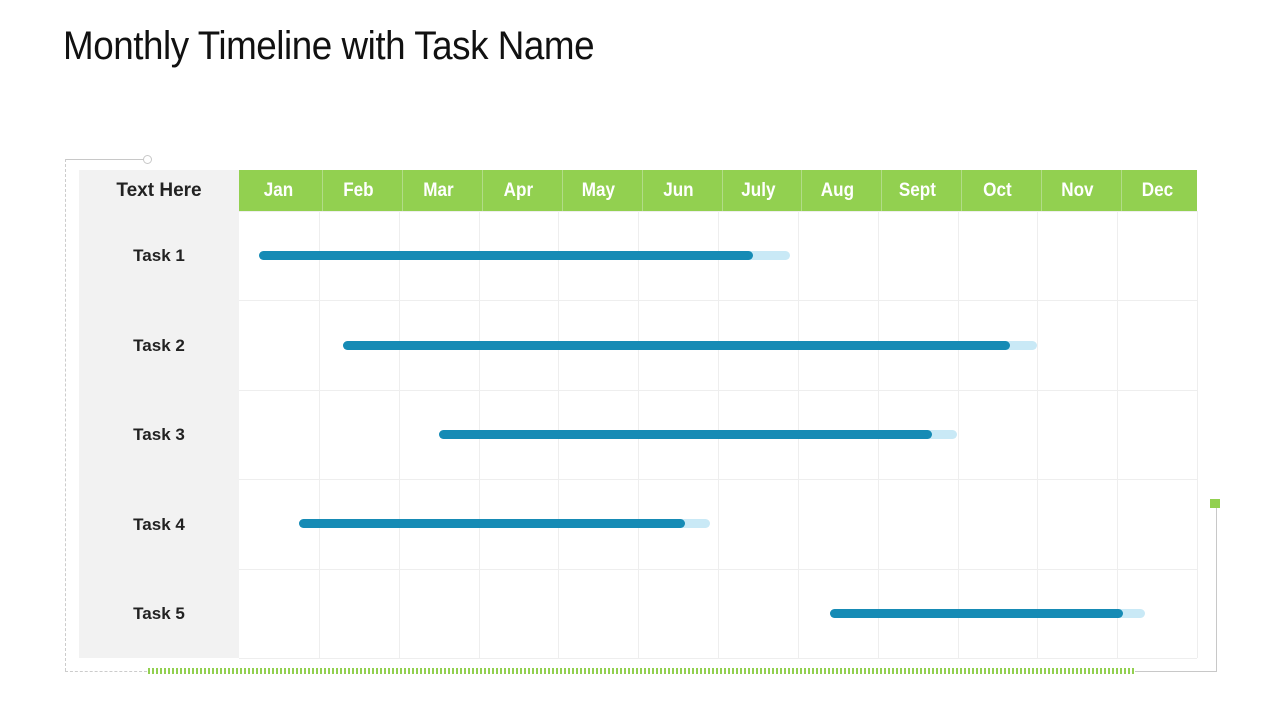 The height and width of the screenshot is (720, 1280). I want to click on decorative-green-square, so click(1215, 503).